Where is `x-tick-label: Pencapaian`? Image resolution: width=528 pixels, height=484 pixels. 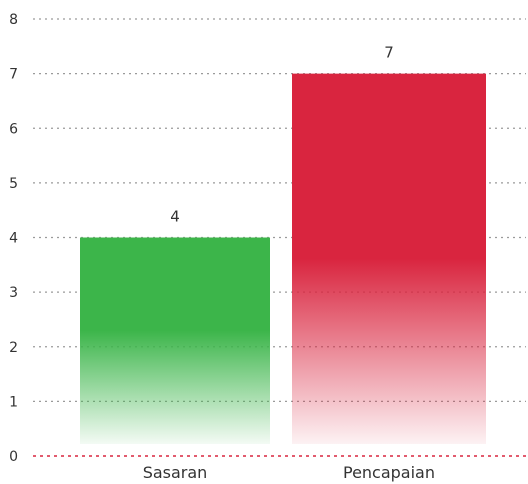
x-tick-label: Pencapaian is located at coordinates (389, 472).